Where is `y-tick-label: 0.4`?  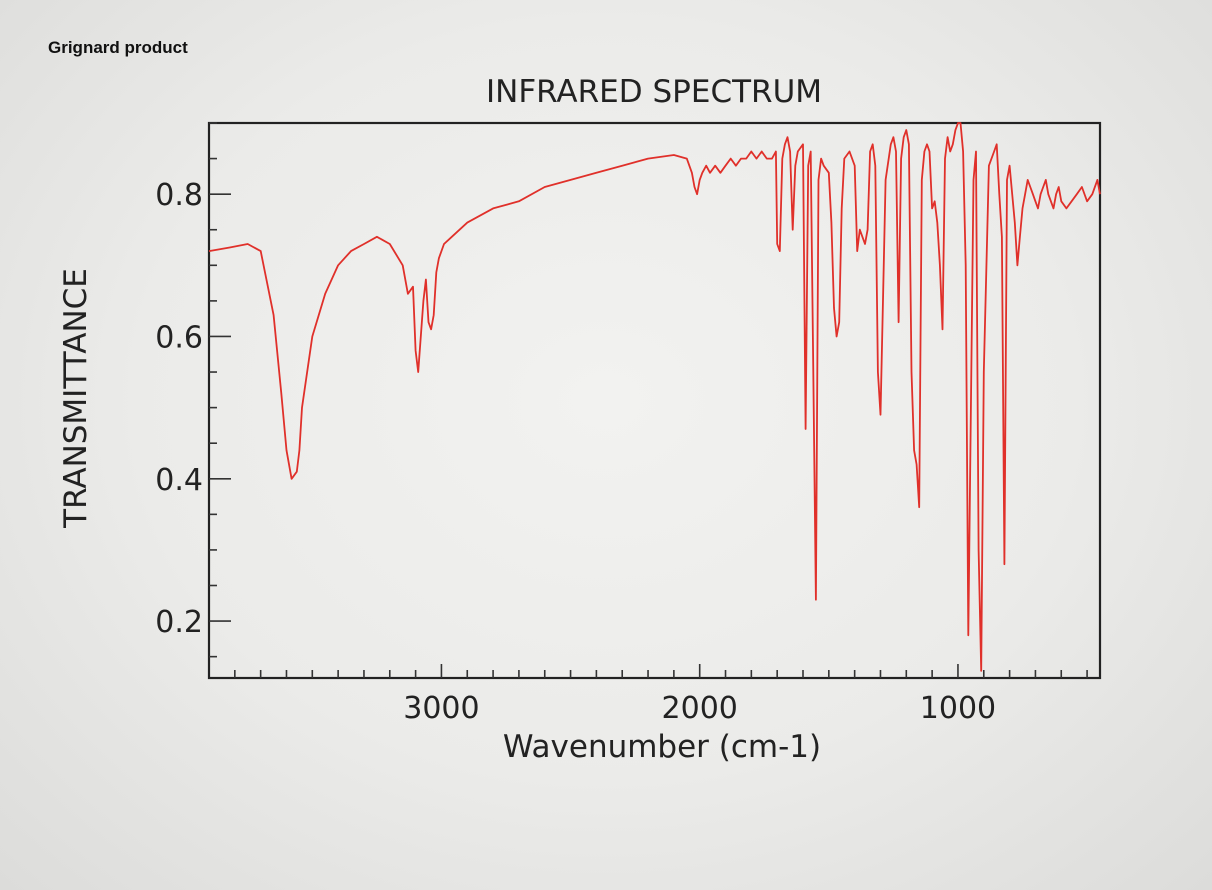
y-tick-label: 0.4 is located at coordinates (179, 480).